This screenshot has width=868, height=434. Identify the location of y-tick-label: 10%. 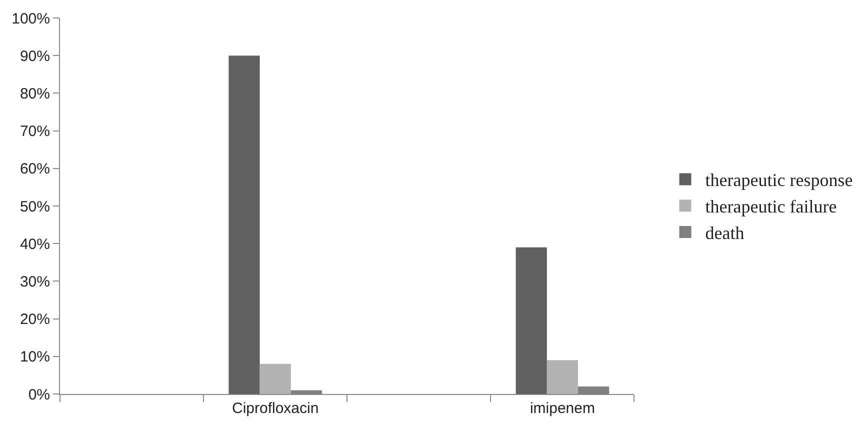
(35, 357).